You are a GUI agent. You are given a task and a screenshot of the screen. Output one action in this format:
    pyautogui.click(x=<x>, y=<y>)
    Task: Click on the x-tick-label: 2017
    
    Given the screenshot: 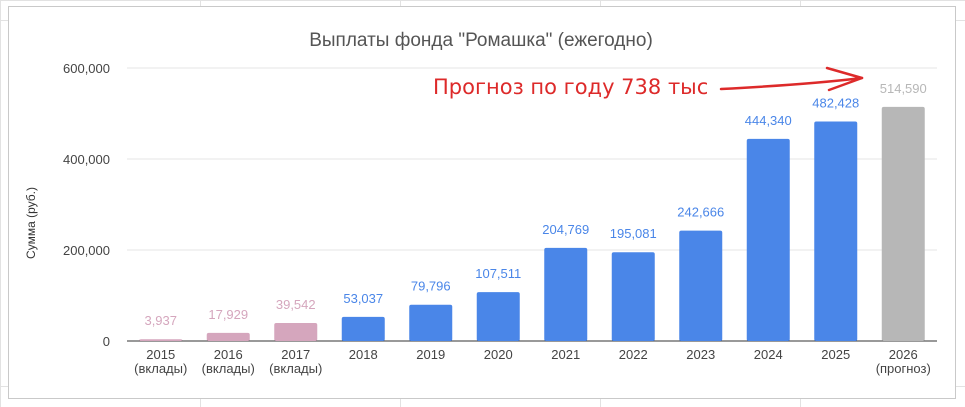 What is the action you would take?
    pyautogui.click(x=295, y=354)
    